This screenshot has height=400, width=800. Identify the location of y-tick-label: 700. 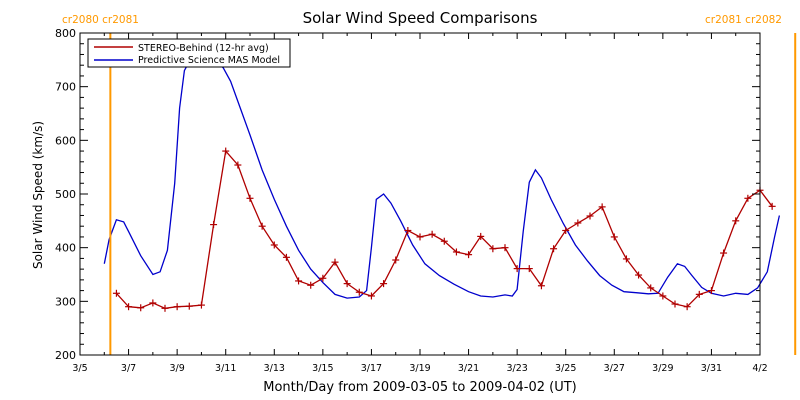
(65, 87).